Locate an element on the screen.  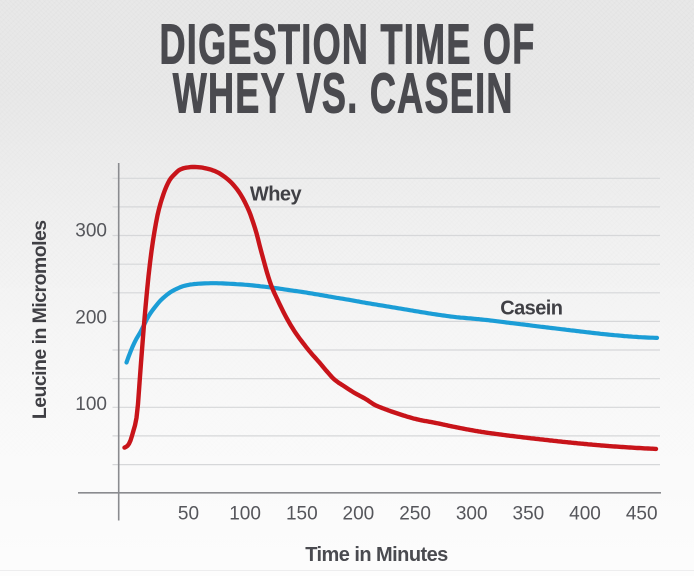
svg-text: 400 is located at coordinates (585, 514).